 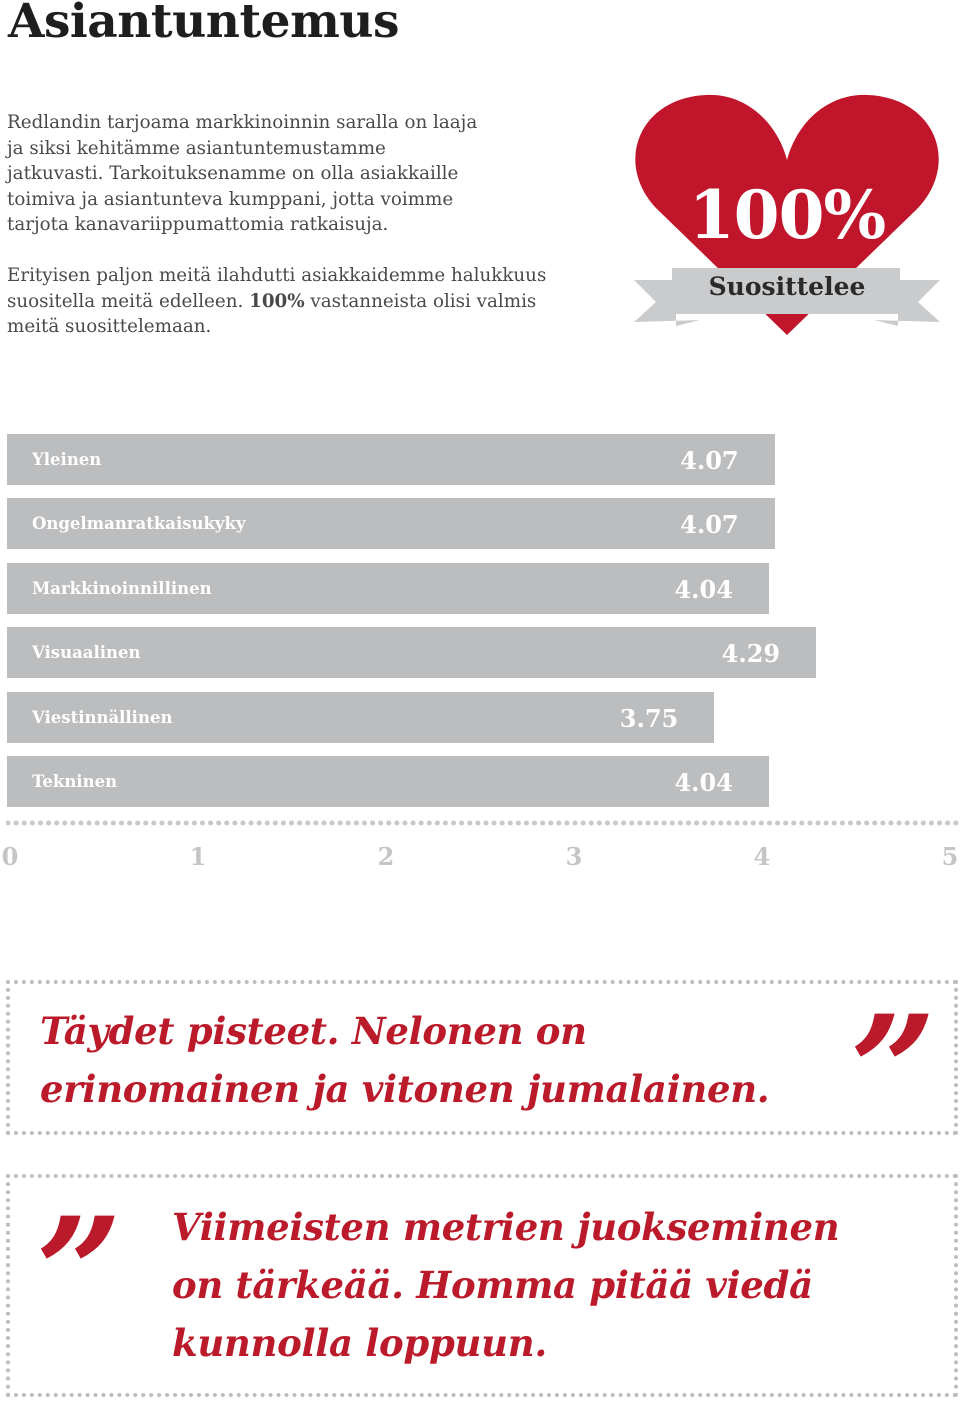 What do you see at coordinates (139, 524) in the screenshot?
I see `chart-bar-label: Ongelmanratkaisukyky` at bounding box center [139, 524].